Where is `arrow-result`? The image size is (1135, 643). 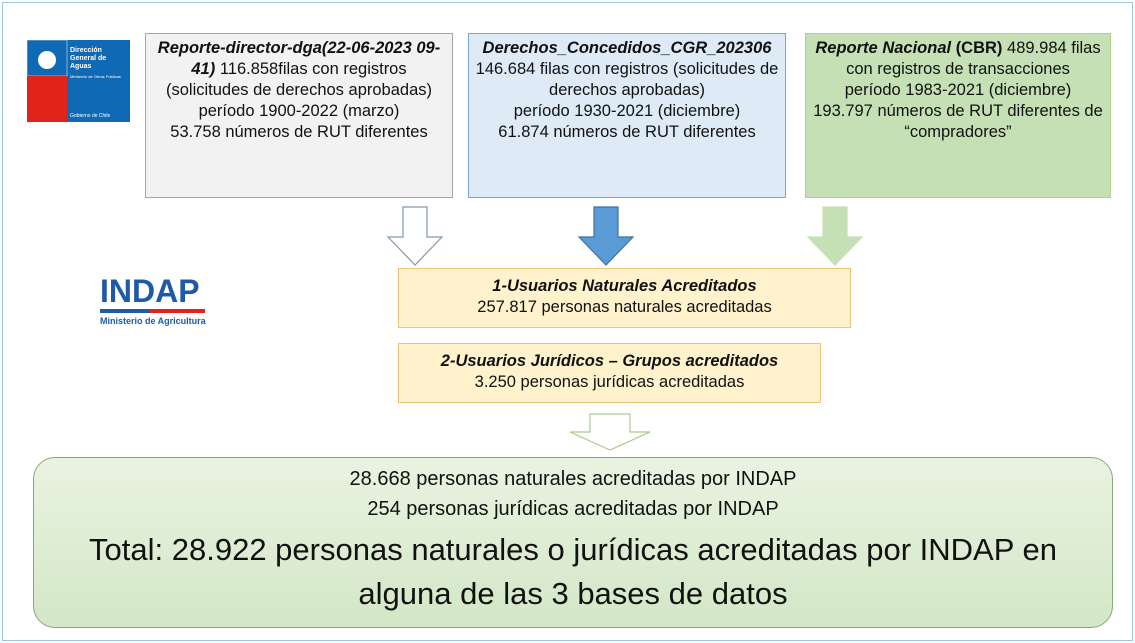
arrow-result is located at coordinates (610, 432).